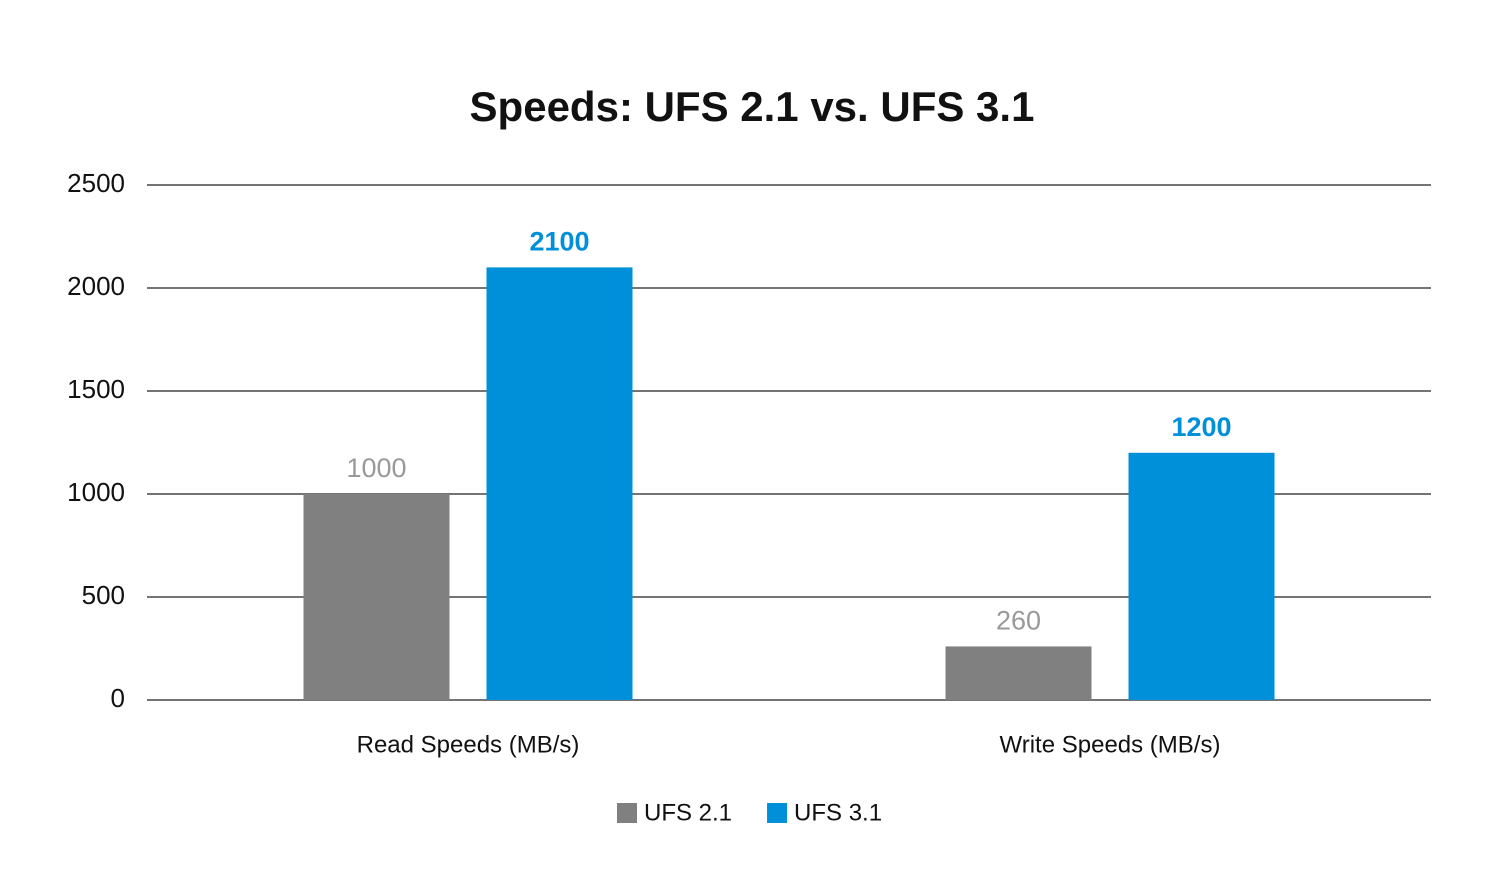 This screenshot has height=888, width=1500. I want to click on value-label: 1200, so click(1201, 427).